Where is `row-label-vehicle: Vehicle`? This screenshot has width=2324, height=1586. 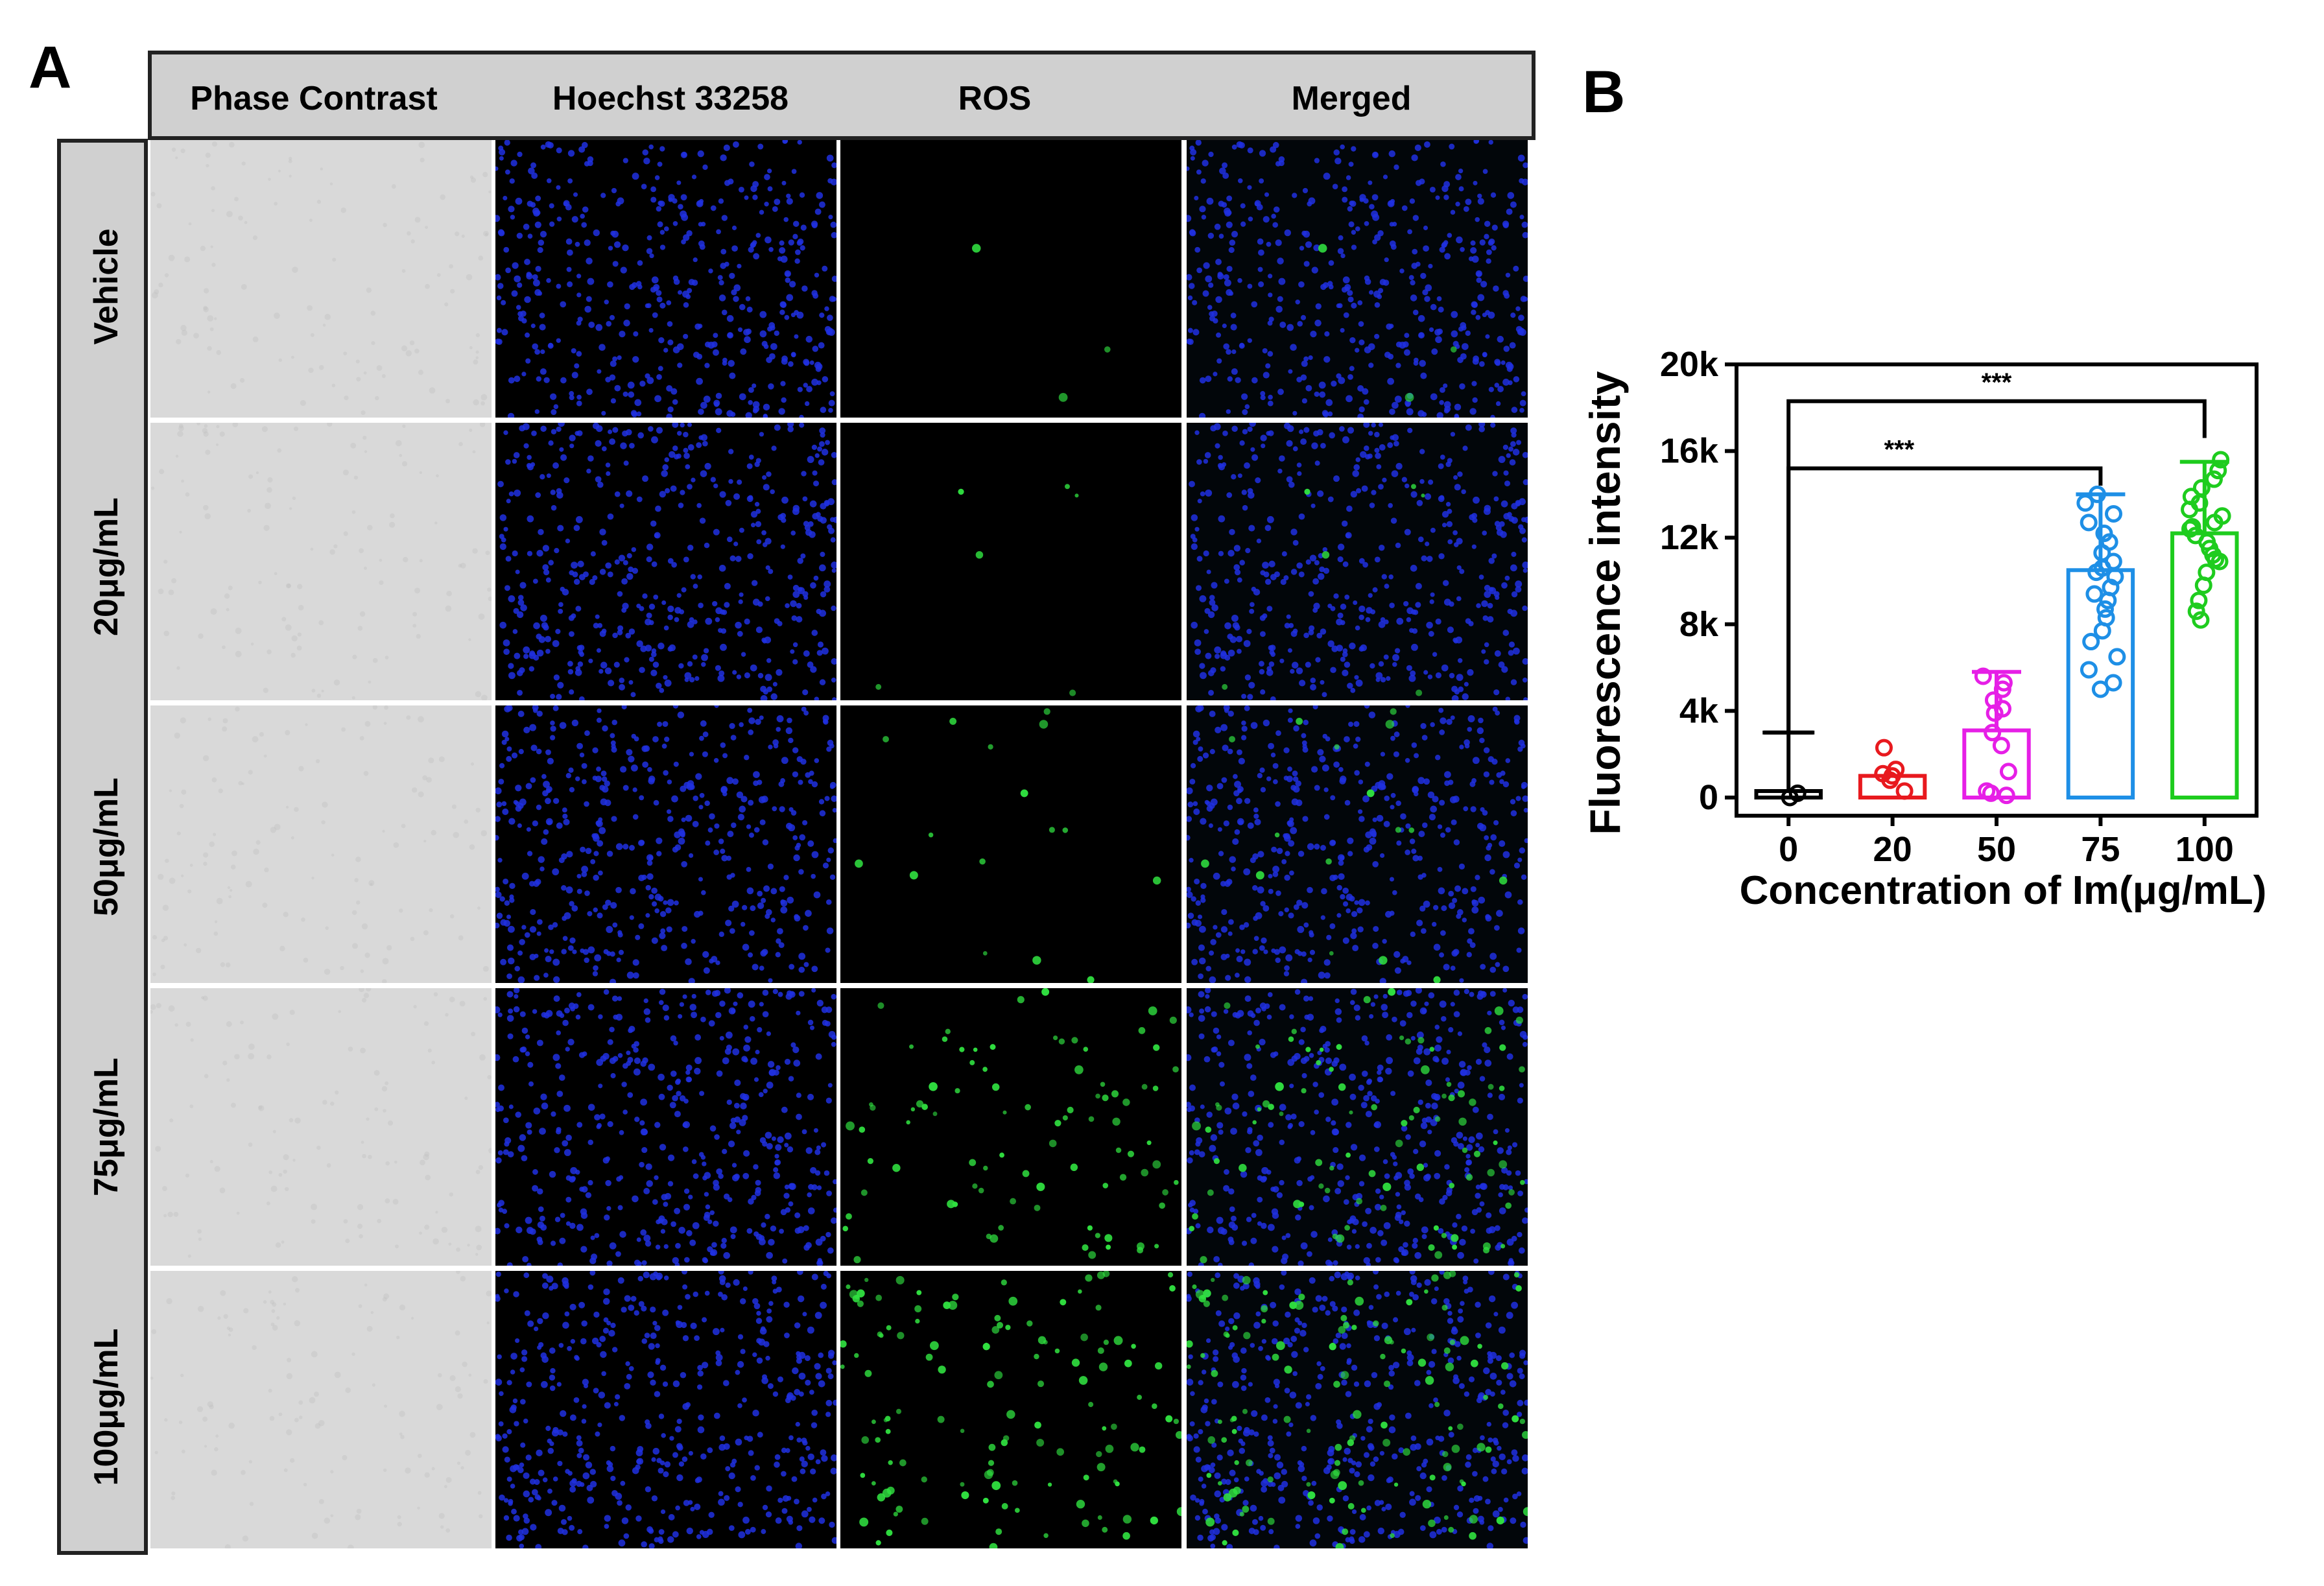
row-label-vehicle: Vehicle is located at coordinates (106, 286).